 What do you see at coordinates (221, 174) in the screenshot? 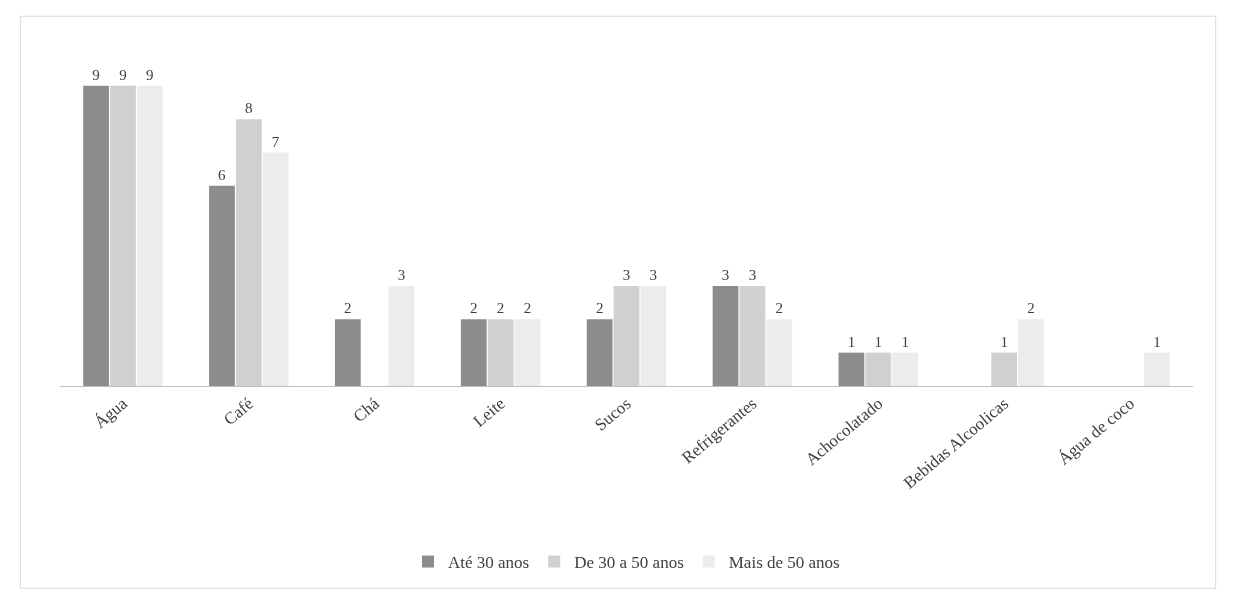
I see `data-label: 6` at bounding box center [221, 174].